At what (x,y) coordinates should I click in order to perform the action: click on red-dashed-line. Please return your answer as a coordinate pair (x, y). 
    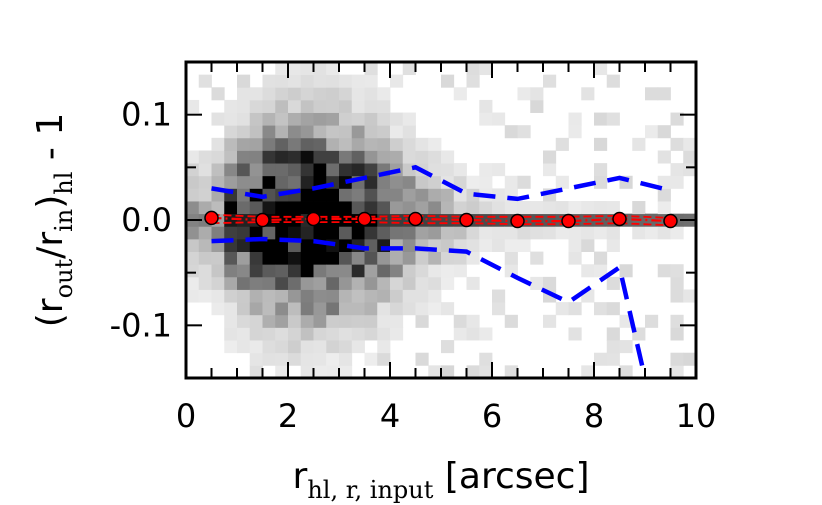
    Looking at the image, I should click on (441, 216).